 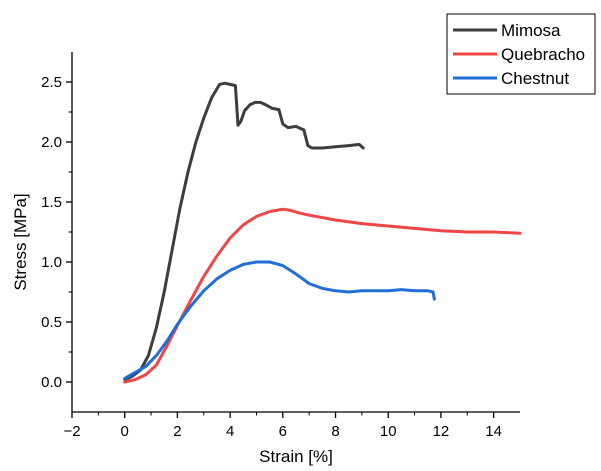 I want to click on x-tick-label: 0, so click(x=125, y=431).